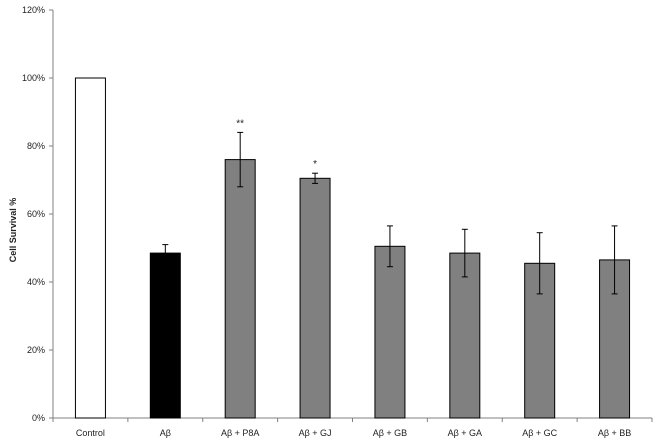 The height and width of the screenshot is (448, 660). I want to click on category-label: Aβ, so click(165, 433).